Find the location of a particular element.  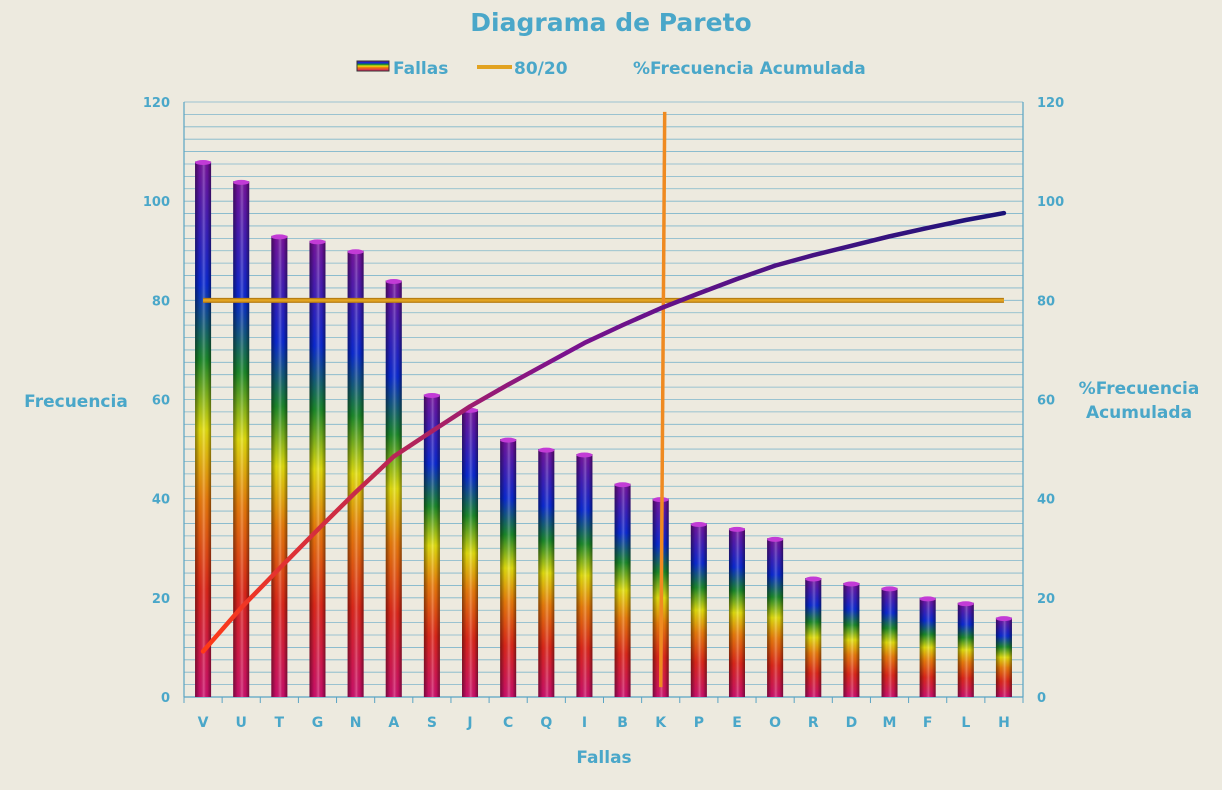

x-tick-label: H is located at coordinates (1004, 723).